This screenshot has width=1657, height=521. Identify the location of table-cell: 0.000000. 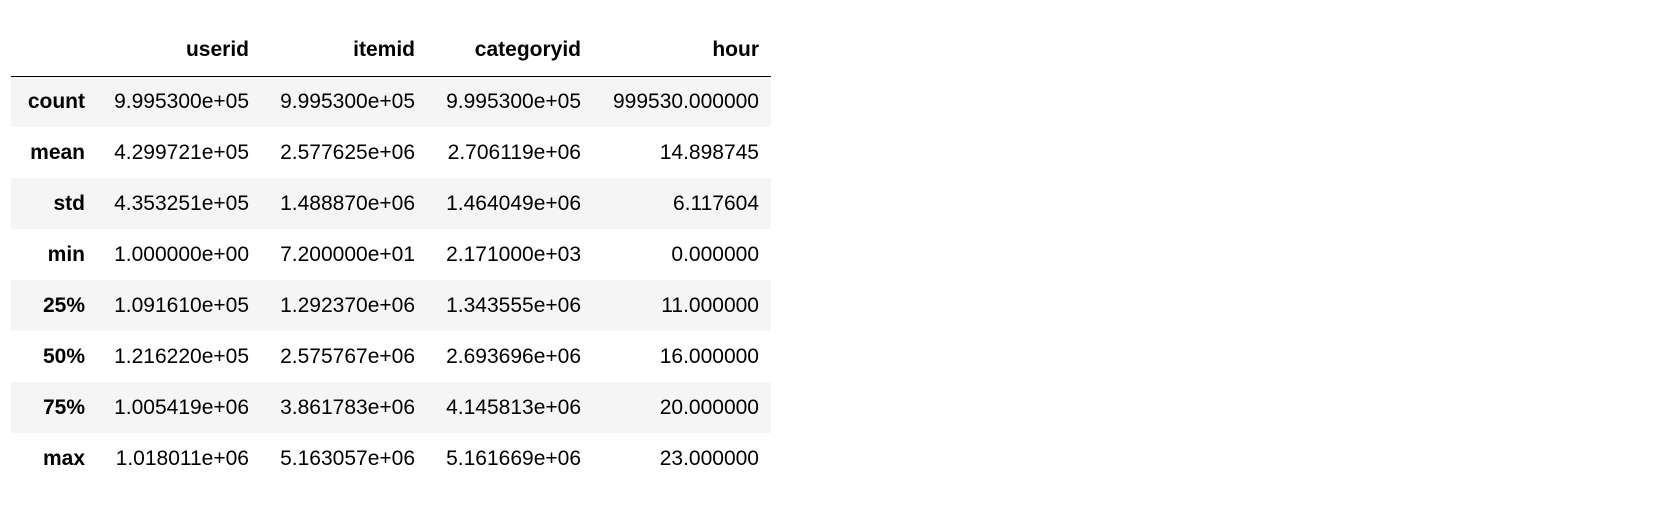
(715, 254).